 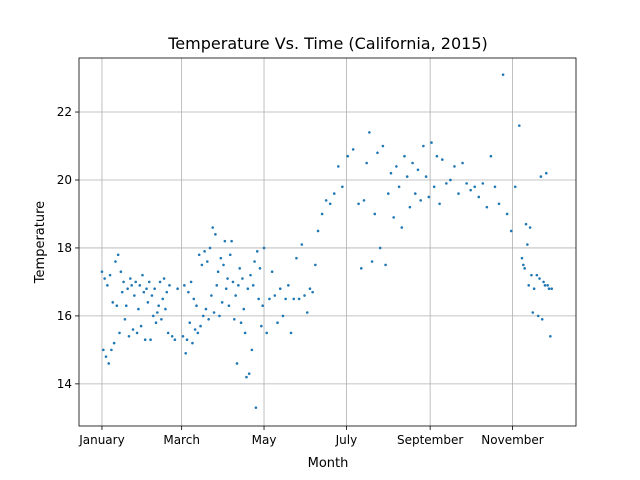 I want to click on x-tick-label: July, so click(x=346, y=440).